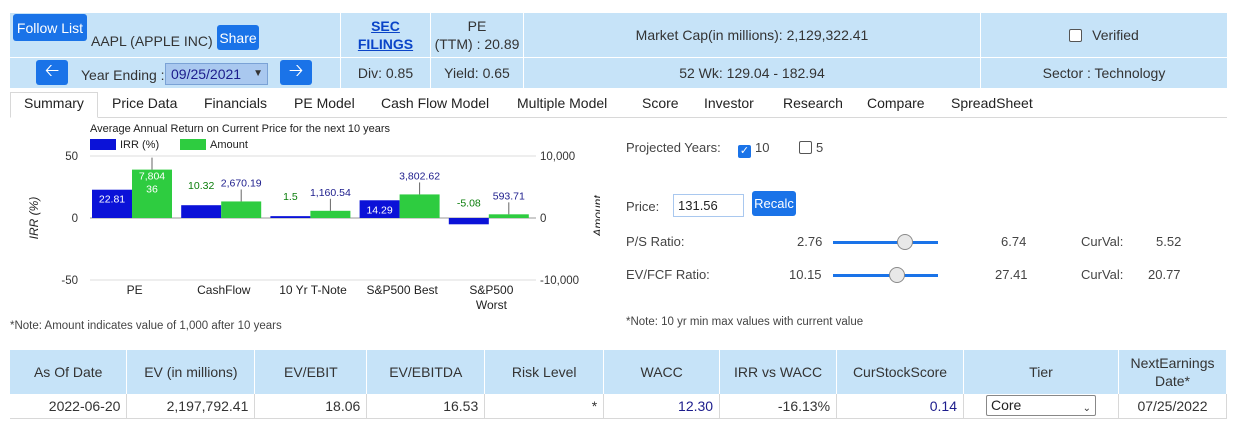 The image size is (1238, 435). What do you see at coordinates (290, 197) in the screenshot?
I see `data-label-irr: 1.5` at bounding box center [290, 197].